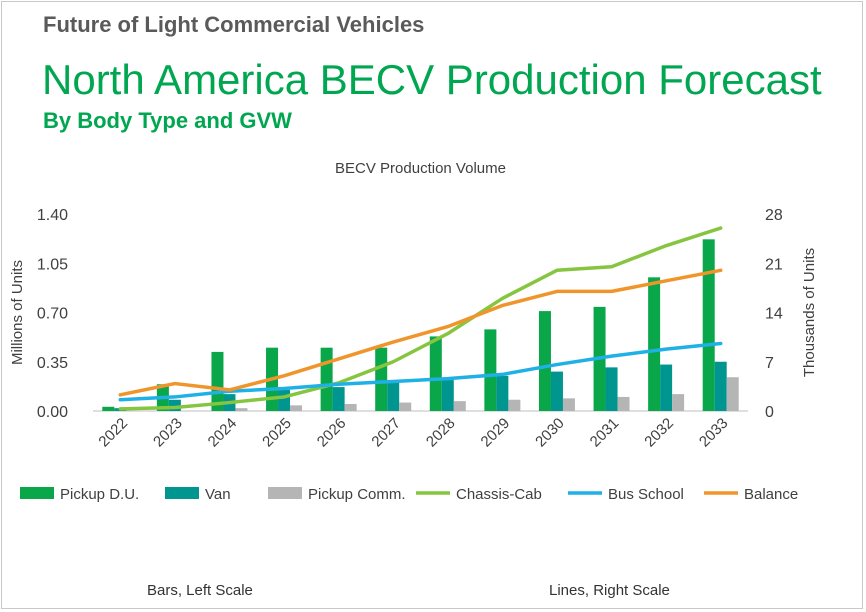  I want to click on y-tick-label-right: 28, so click(774, 215).